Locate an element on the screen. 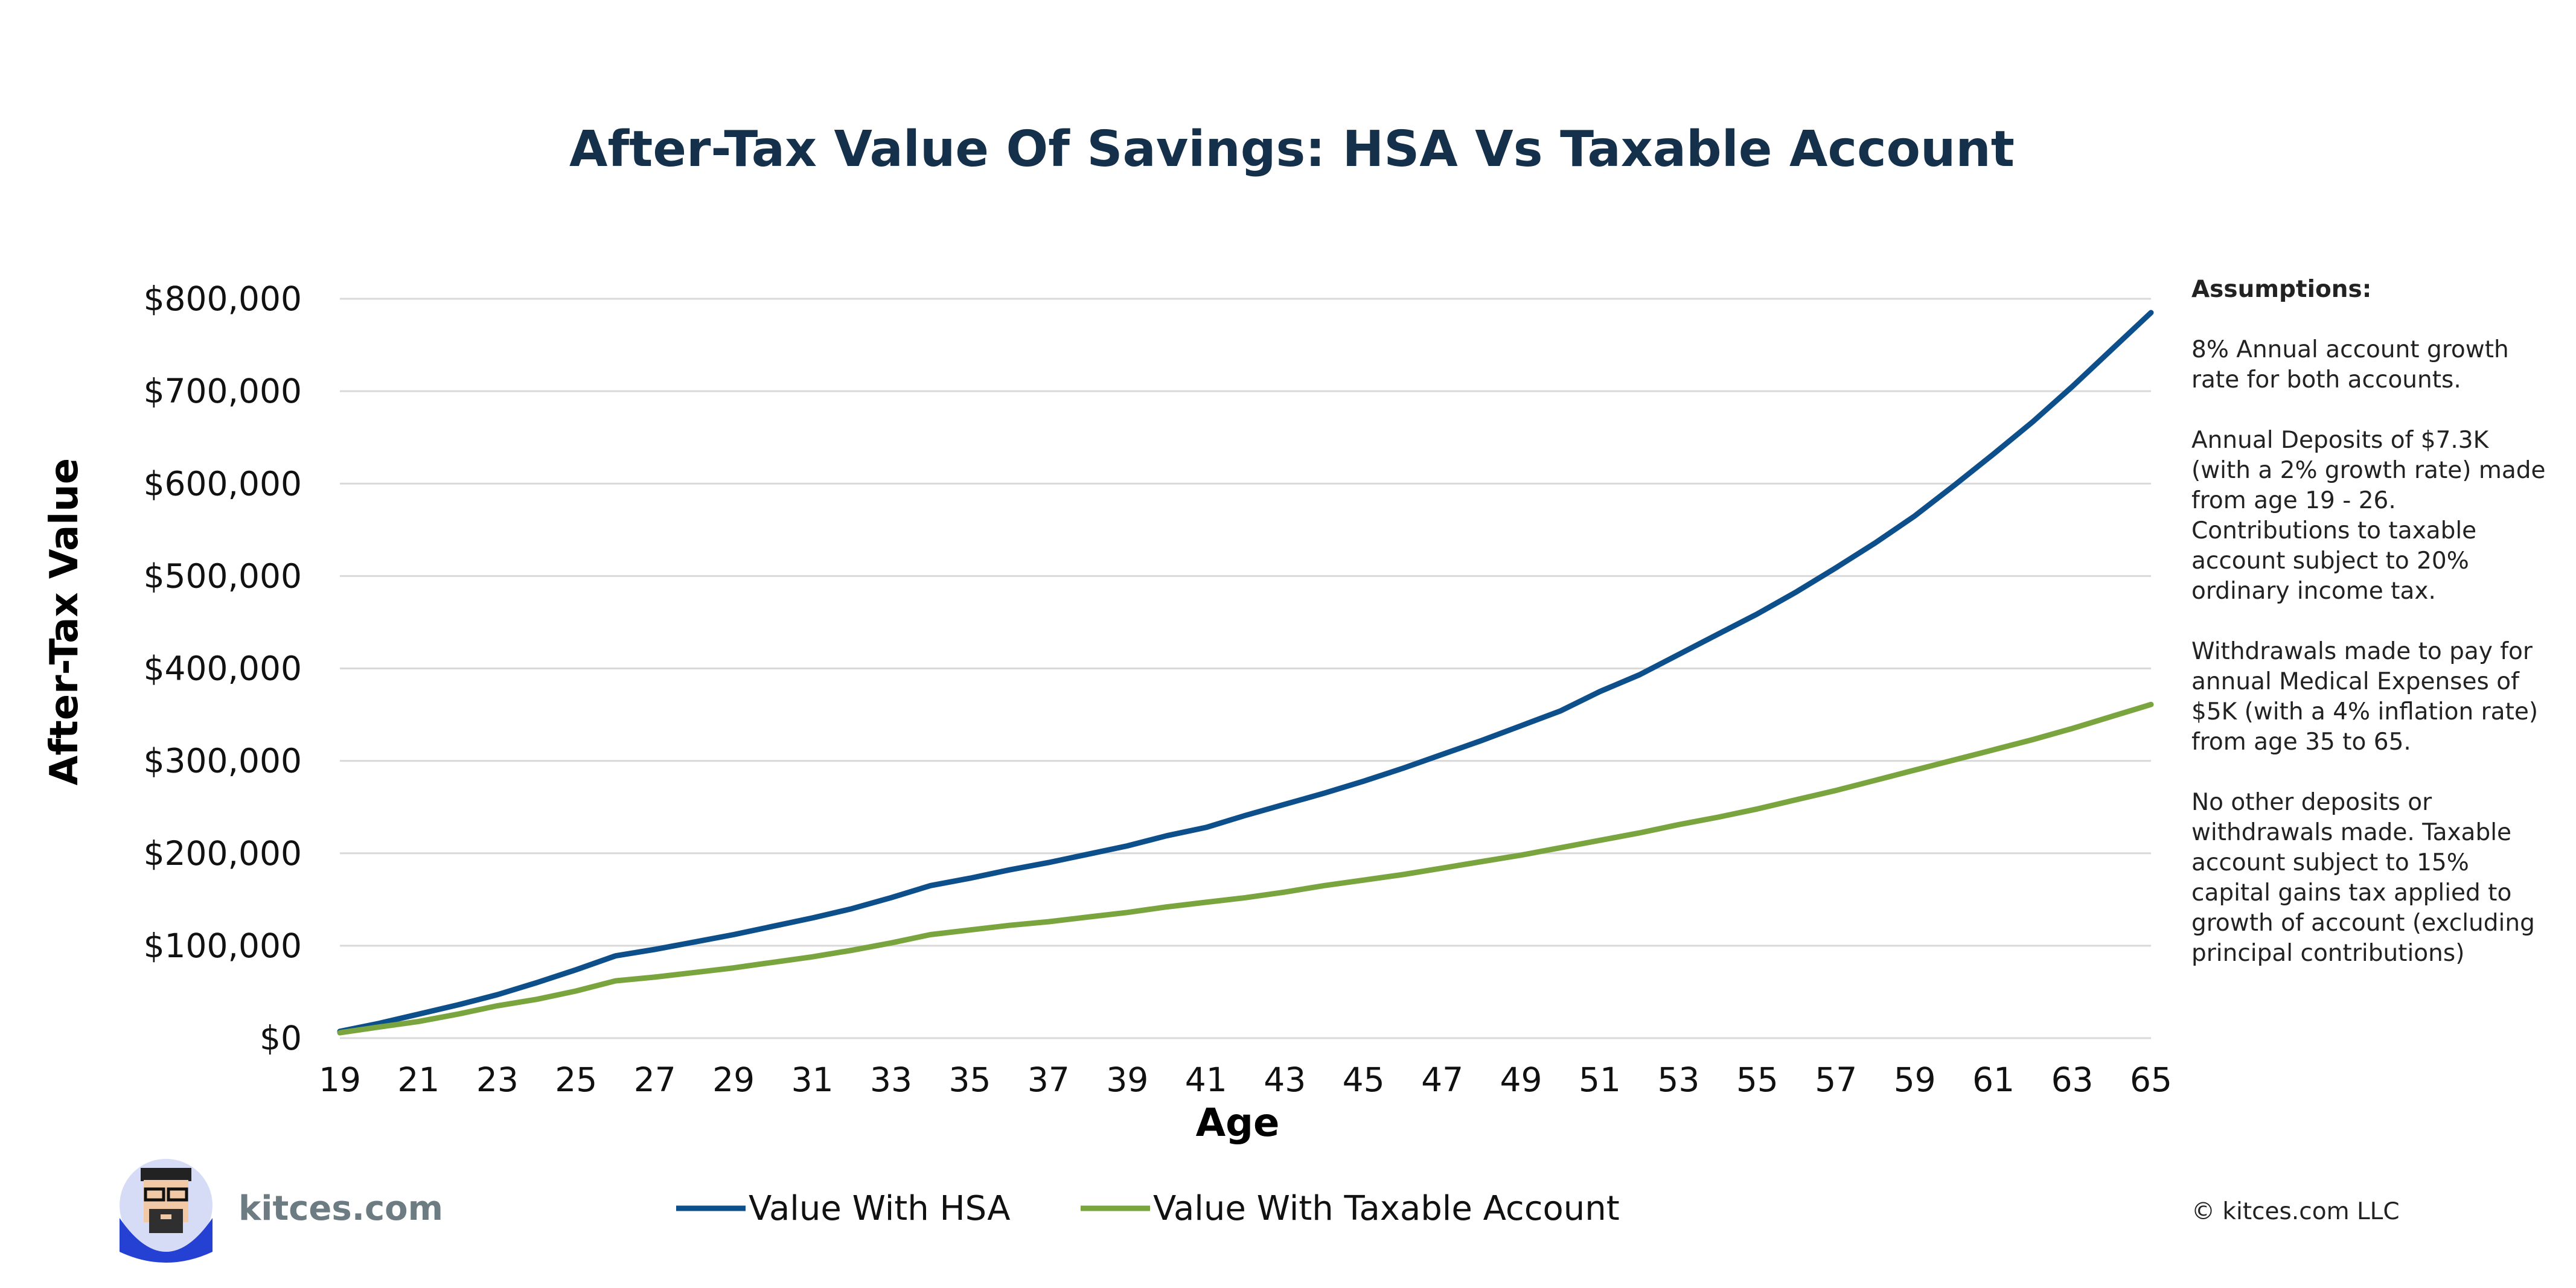 Image resolution: width=2576 pixels, height=1288 pixels. y-tick-label: $200,000 is located at coordinates (223, 853).